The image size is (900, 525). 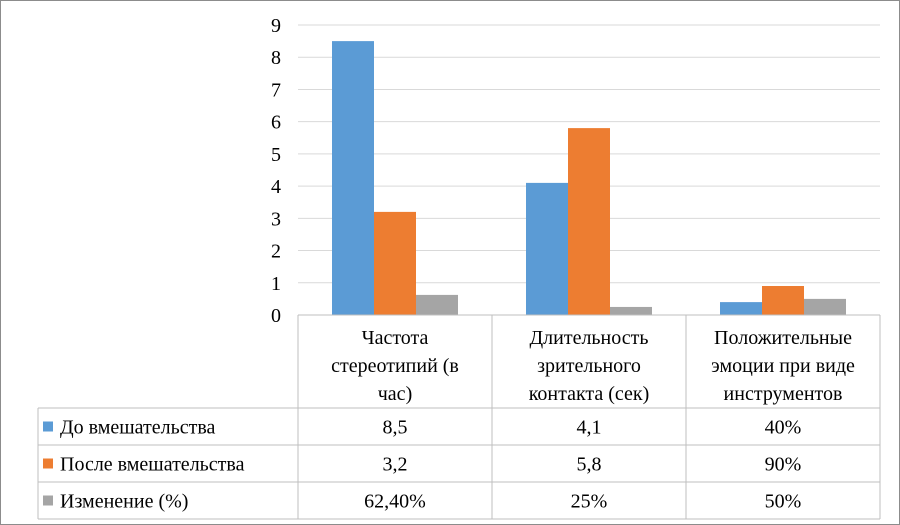 I want to click on category-label: Длительность, so click(x=589, y=338).